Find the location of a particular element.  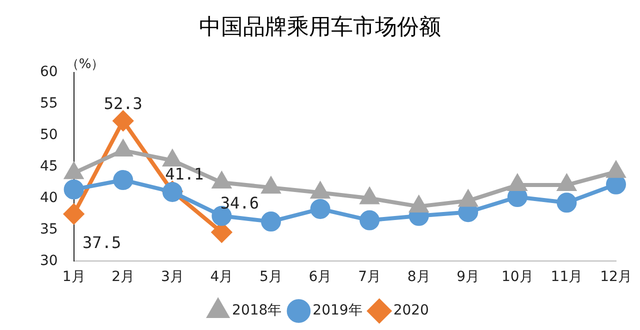

x-tick-label: 2月 is located at coordinates (123, 277).